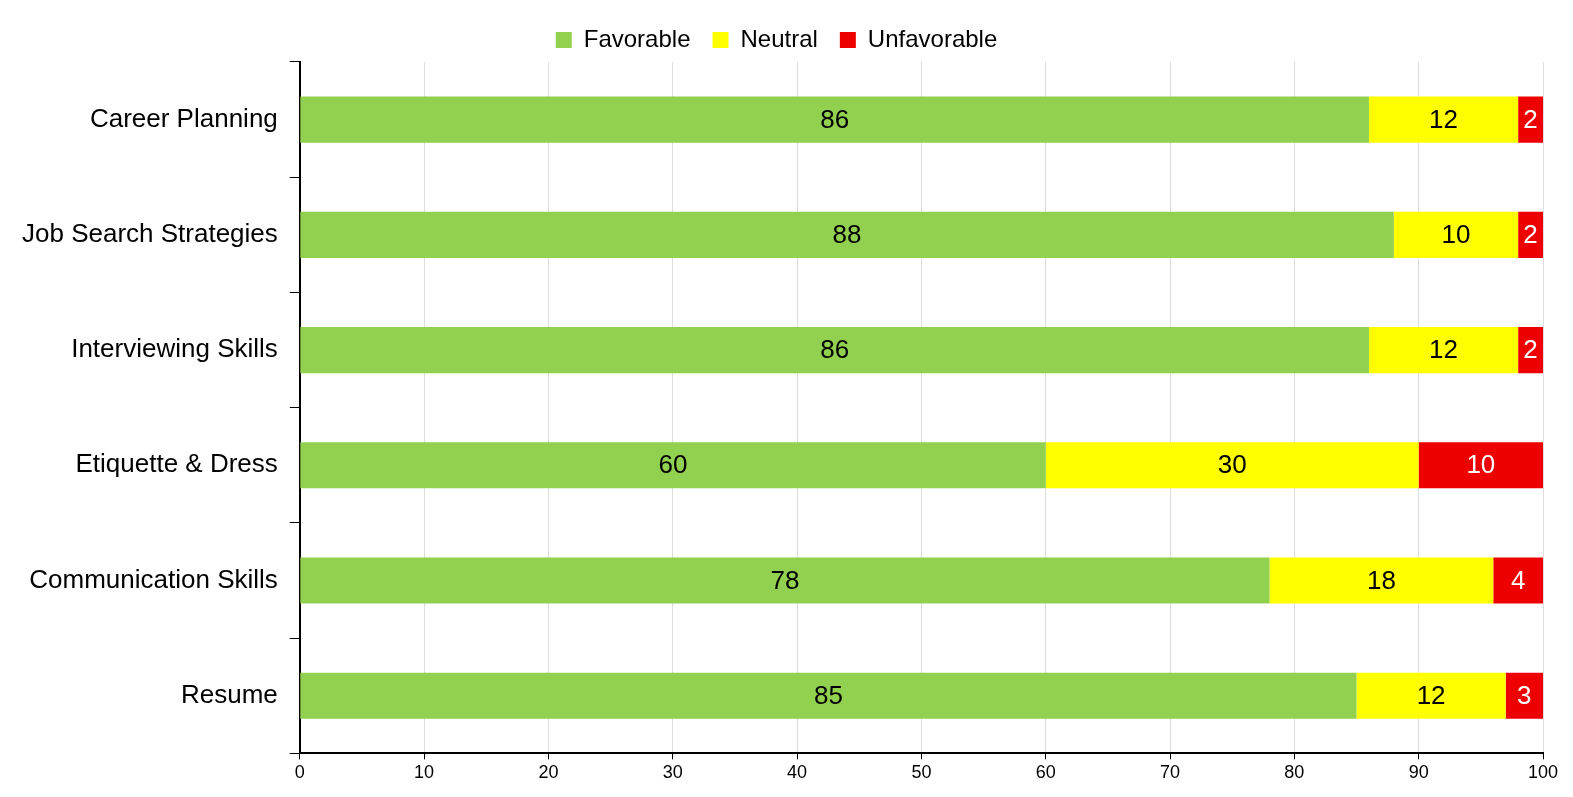  I want to click on y-tick-label: Career Planning, so click(183, 117).